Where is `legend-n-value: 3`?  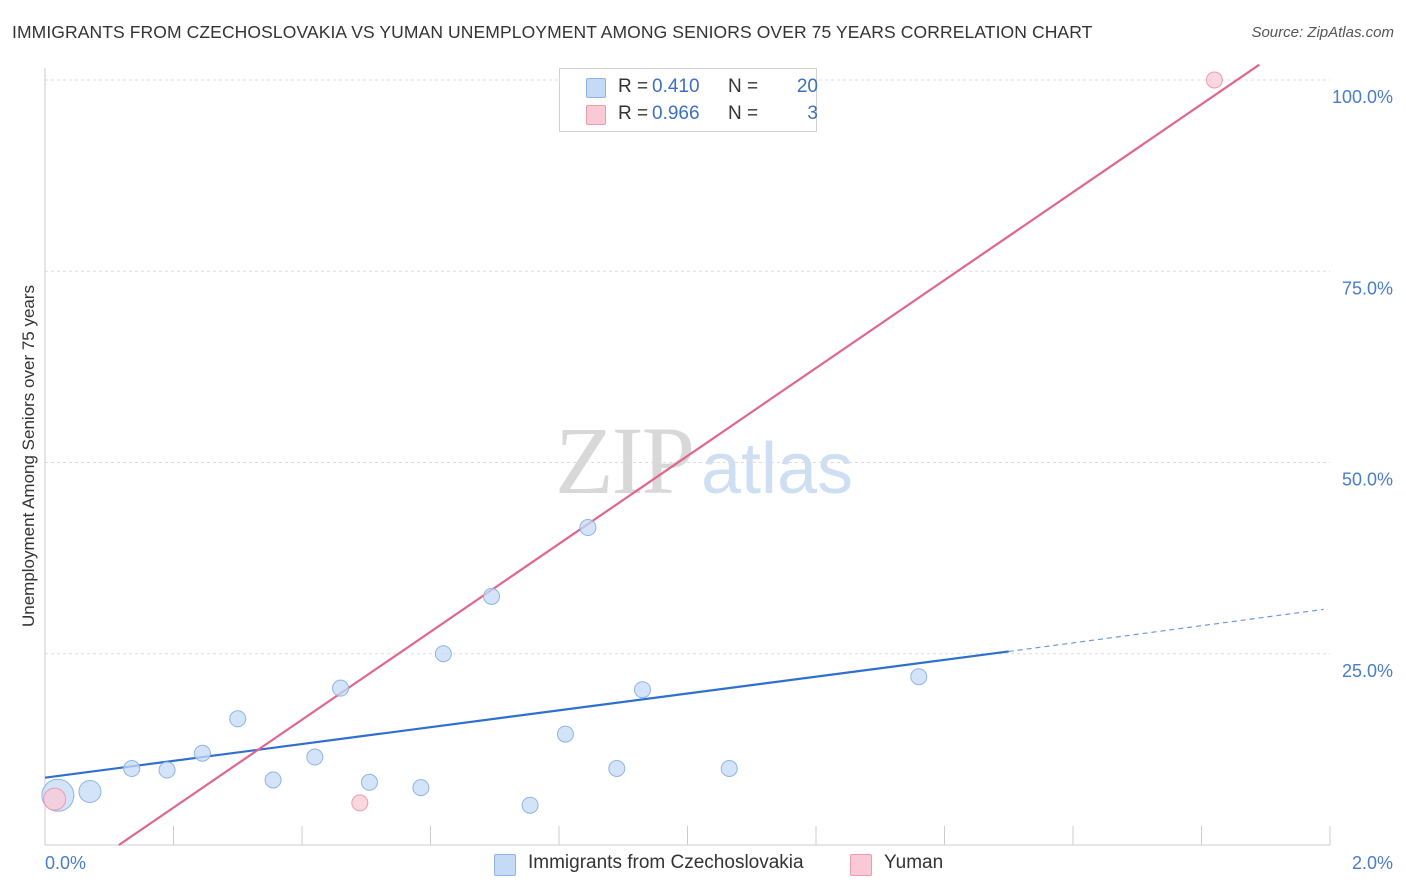
legend-n-value: 3 is located at coordinates (812, 113).